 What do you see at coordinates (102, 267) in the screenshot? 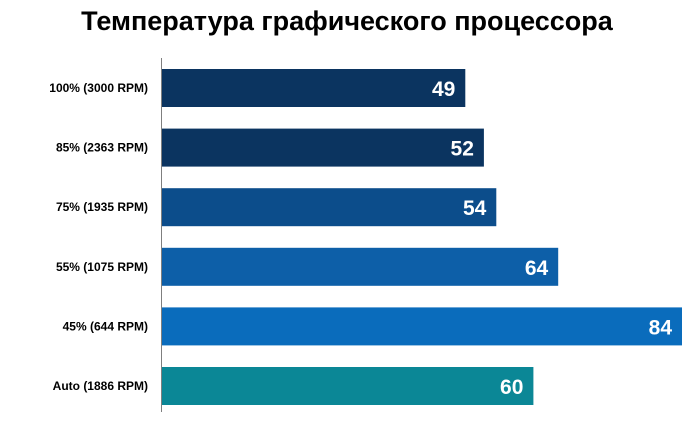
I see `category-label: 55% (1075 RPM)` at bounding box center [102, 267].